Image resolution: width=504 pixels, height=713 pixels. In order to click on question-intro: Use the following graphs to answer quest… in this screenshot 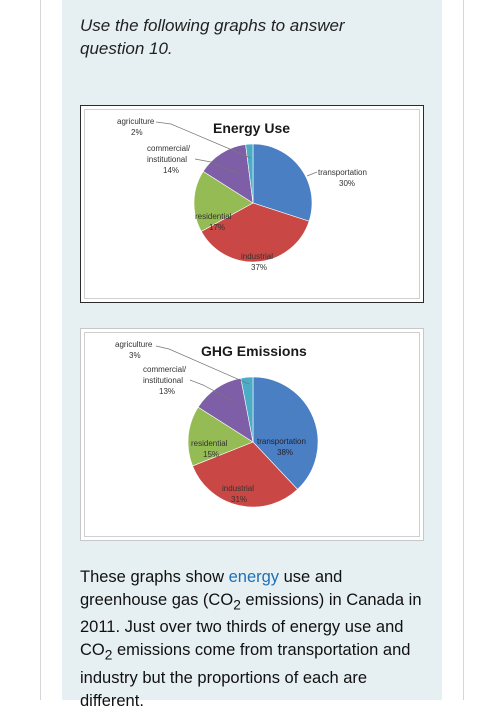, I will do `click(212, 37)`.